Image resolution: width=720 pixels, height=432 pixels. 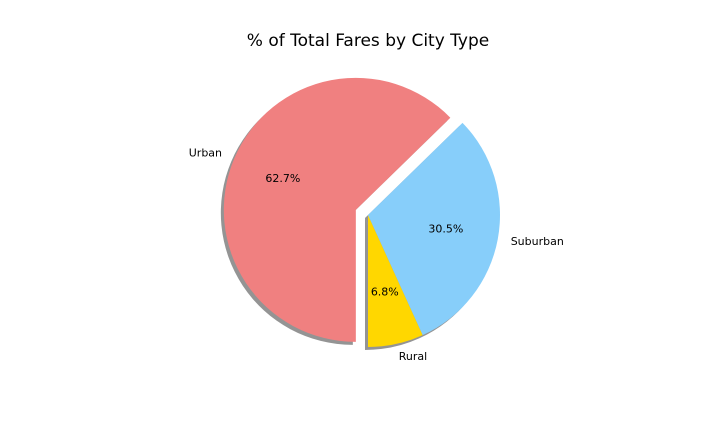 What do you see at coordinates (413, 356) in the screenshot?
I see `slice-label-rural: Rural` at bounding box center [413, 356].